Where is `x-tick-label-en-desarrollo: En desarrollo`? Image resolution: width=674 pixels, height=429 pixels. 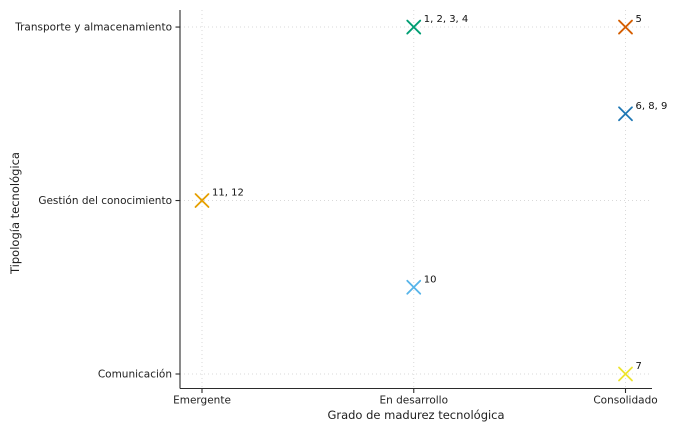 x-tick-label-en-desarrollo: En desarrollo is located at coordinates (413, 401).